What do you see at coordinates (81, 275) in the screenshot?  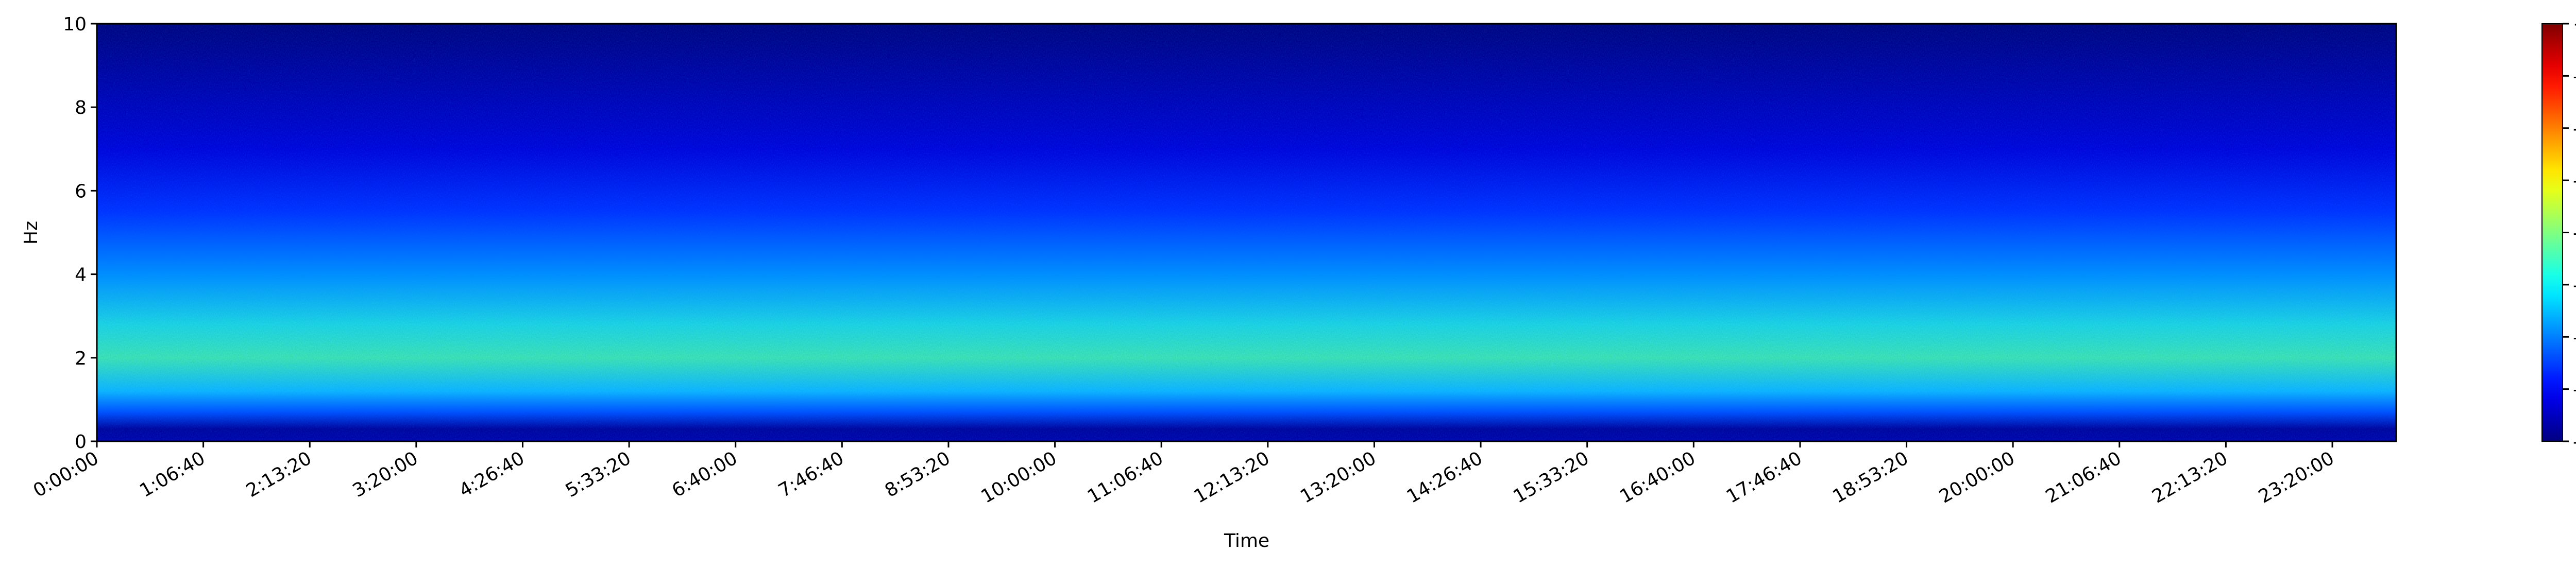 I see `y-tick-label: 4` at bounding box center [81, 275].